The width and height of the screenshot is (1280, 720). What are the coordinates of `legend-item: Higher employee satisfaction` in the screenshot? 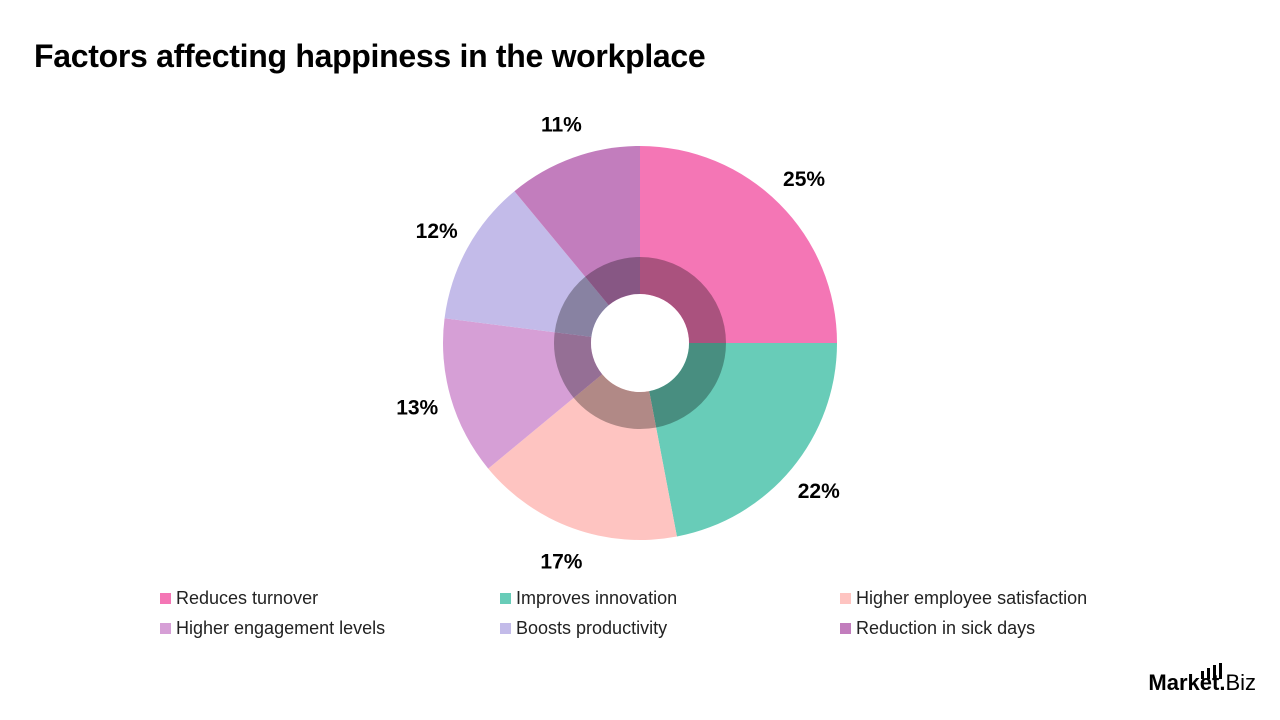 It's located at (1000, 598).